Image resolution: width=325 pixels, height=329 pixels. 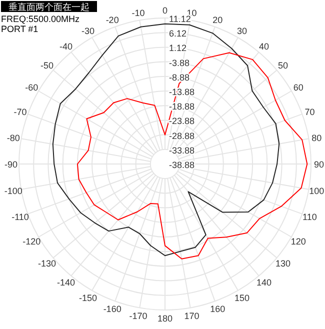 What do you see at coordinates (283, 65) in the screenshot?
I see `spoke-label: 50` at bounding box center [283, 65].